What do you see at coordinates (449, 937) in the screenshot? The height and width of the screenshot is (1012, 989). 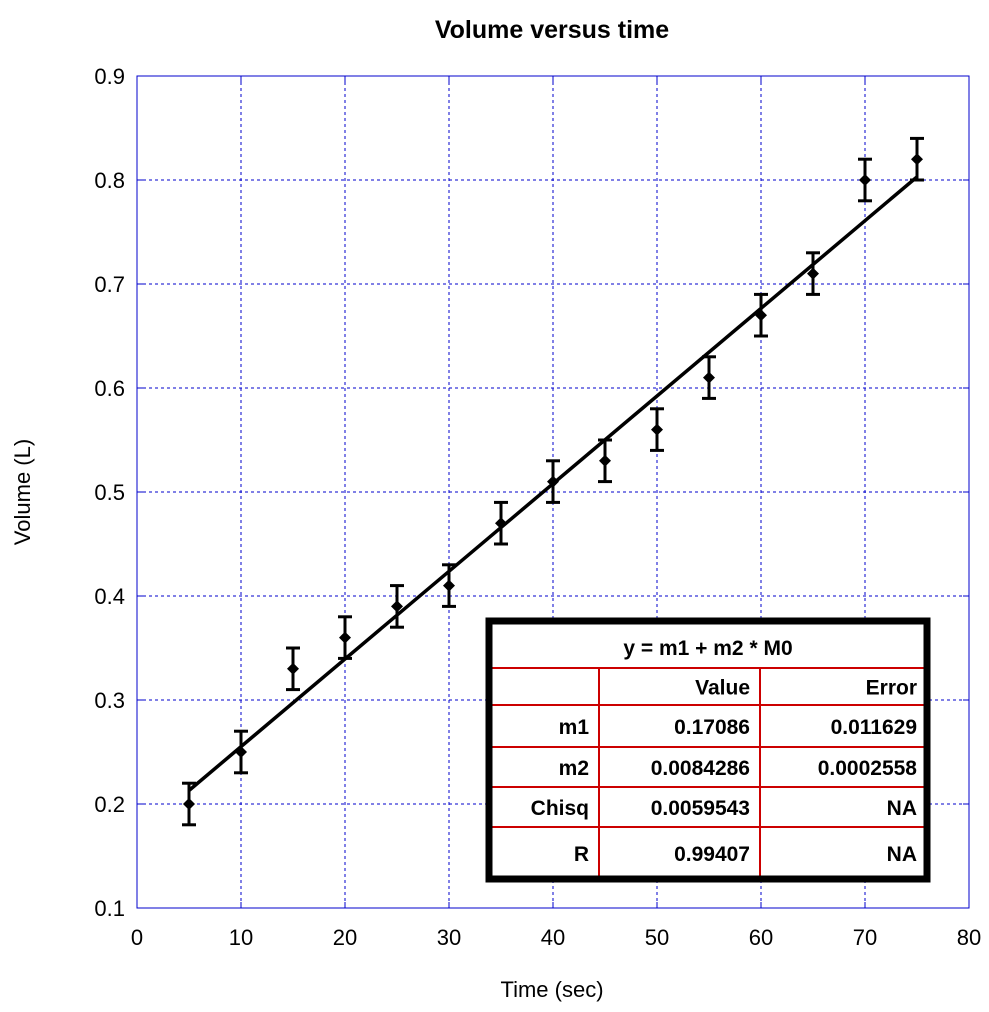 I see `x-tick-label: 30` at bounding box center [449, 937].